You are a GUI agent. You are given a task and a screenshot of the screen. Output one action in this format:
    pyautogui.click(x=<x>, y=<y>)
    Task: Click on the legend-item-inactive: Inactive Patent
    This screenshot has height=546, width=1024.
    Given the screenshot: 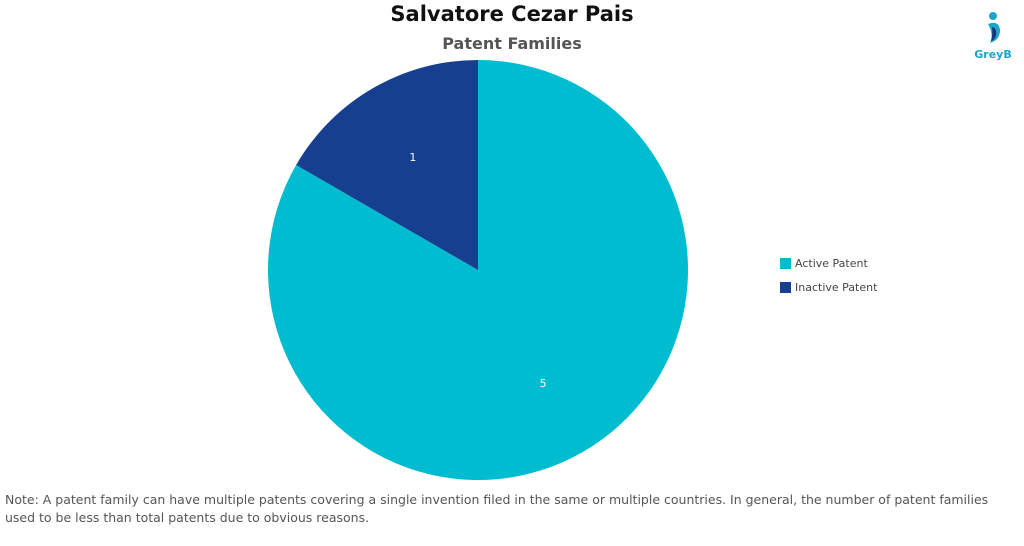 What is the action you would take?
    pyautogui.click(x=828, y=287)
    